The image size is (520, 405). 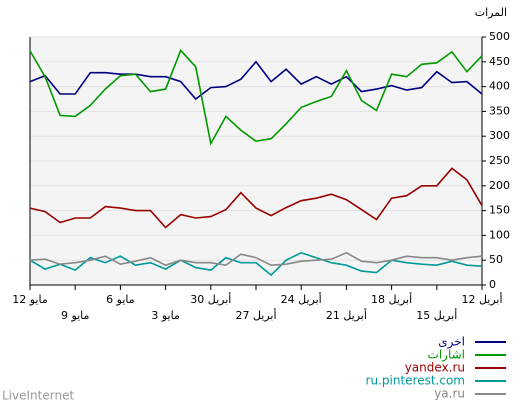 I want to click on x-tick-label: 15 أبريل, so click(x=436, y=315).